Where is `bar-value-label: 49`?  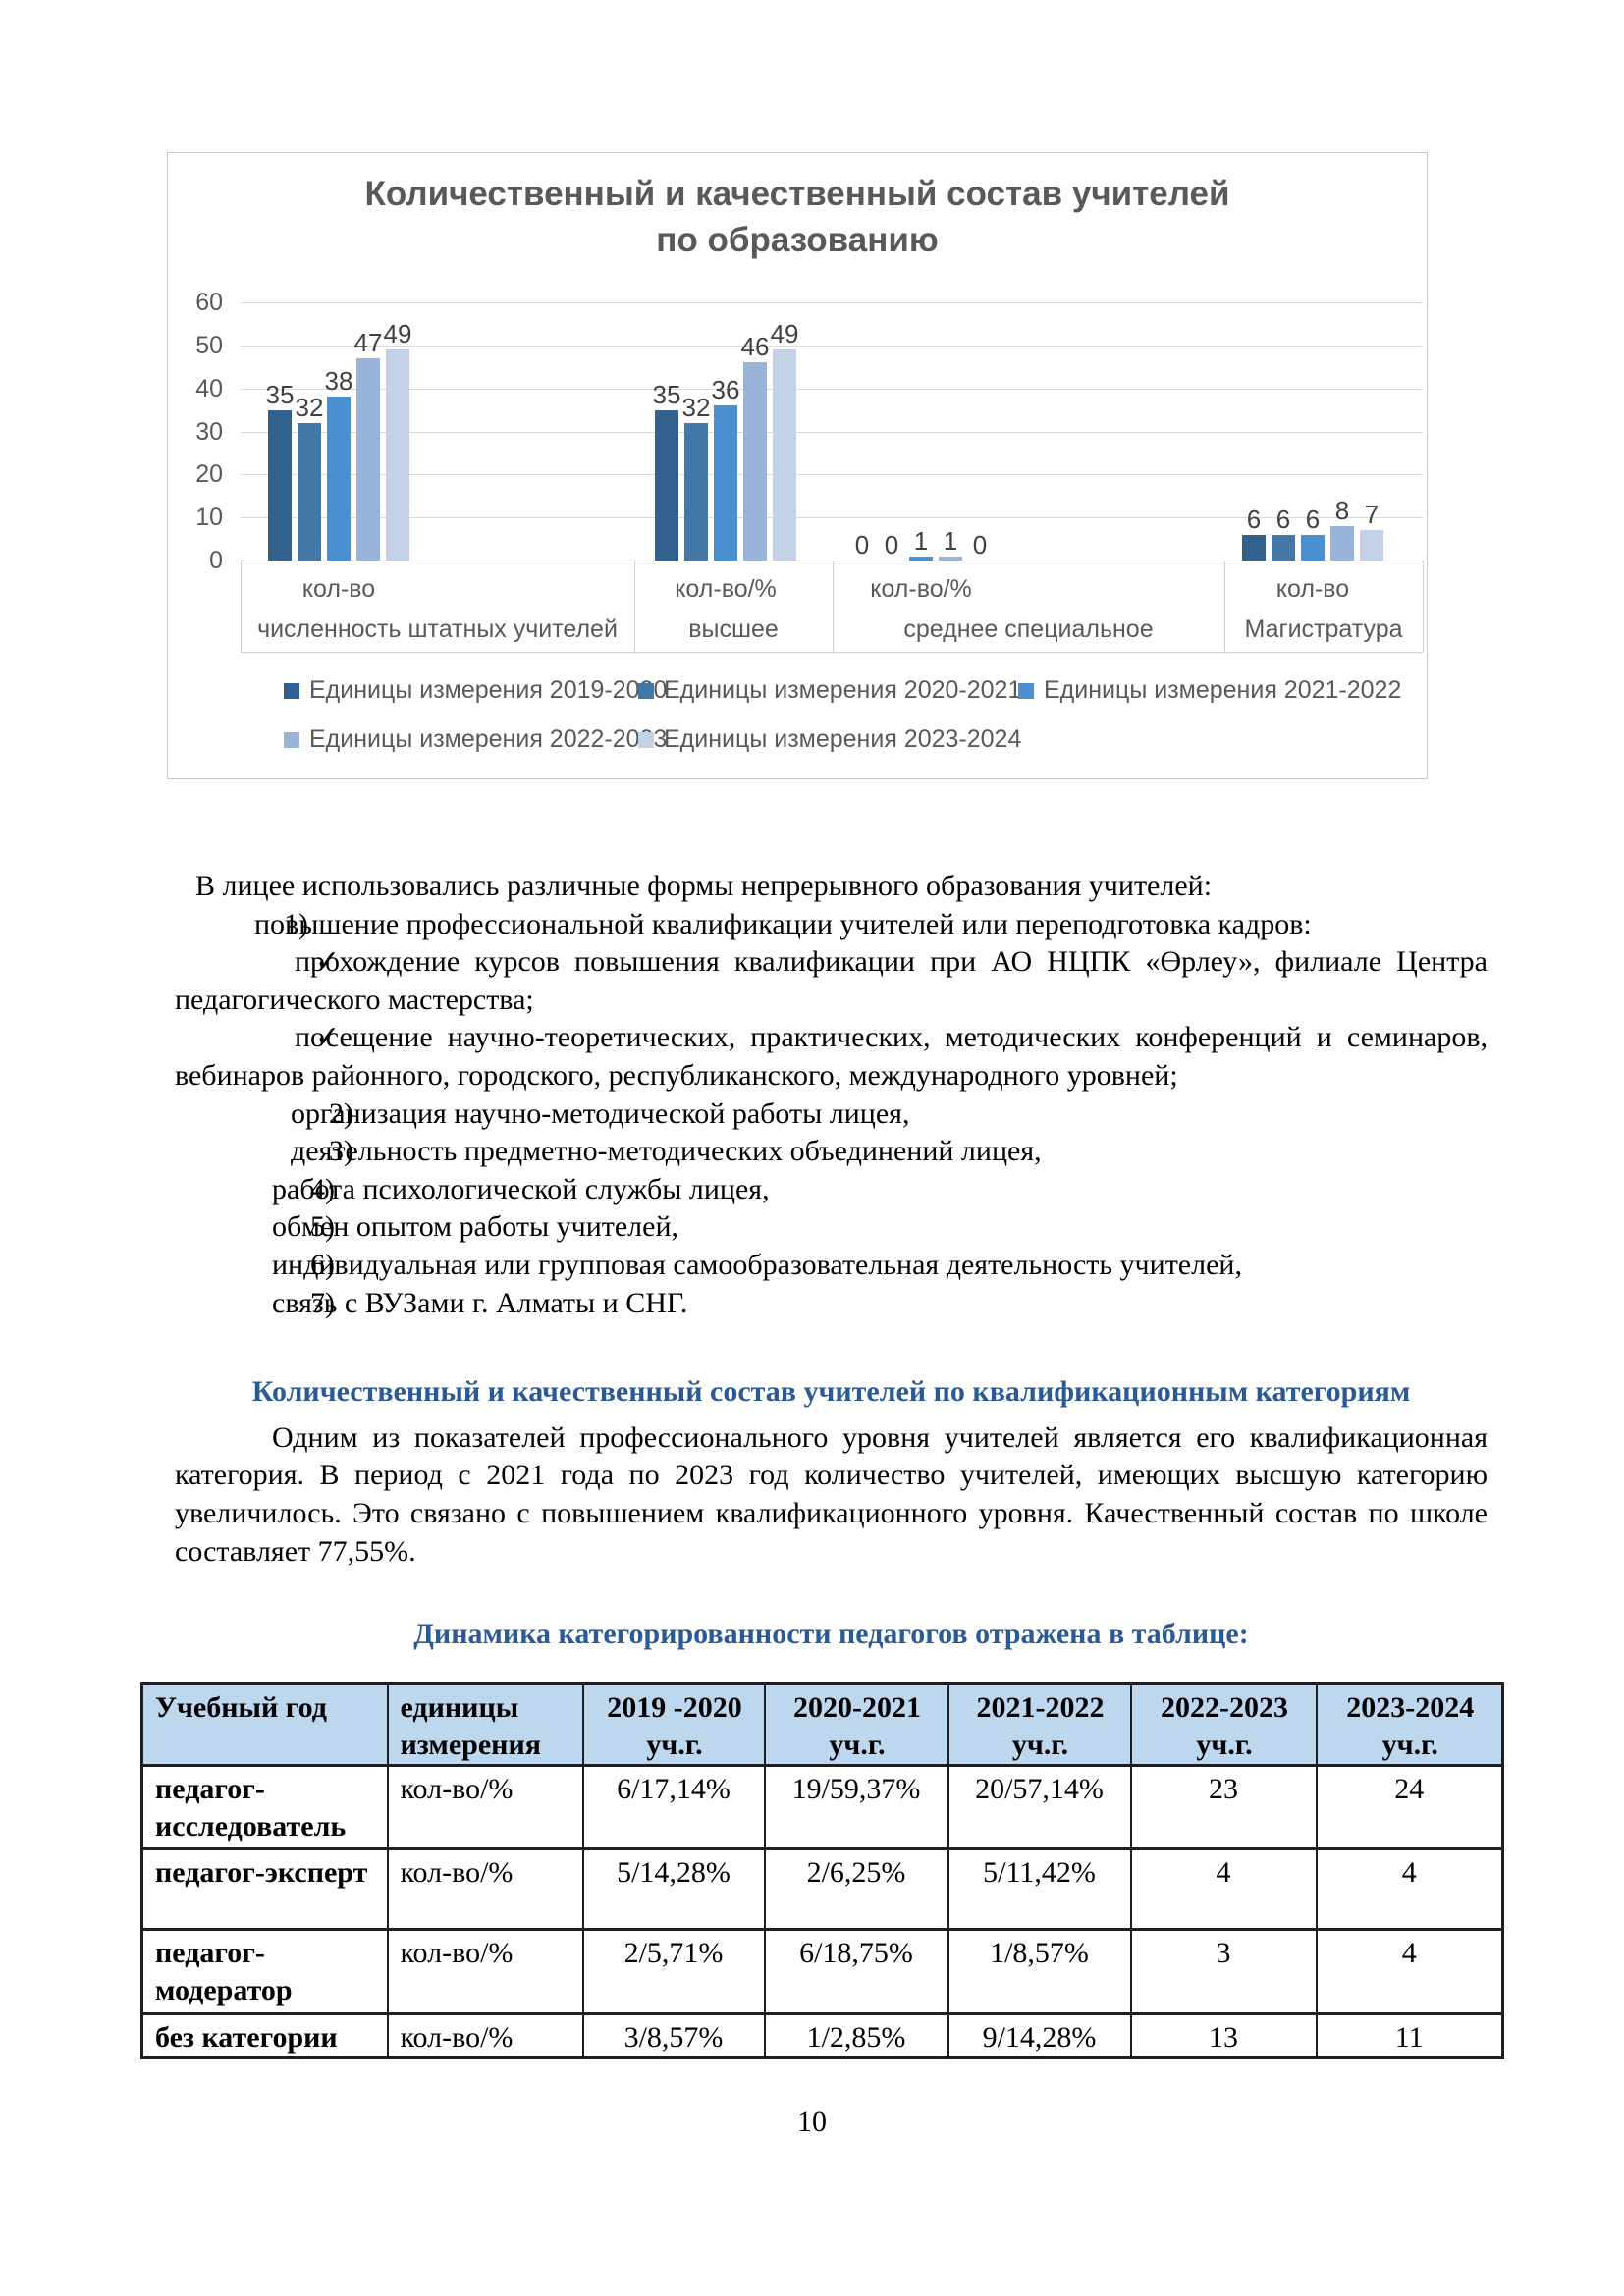
bar-value-label: 49 is located at coordinates (397, 333).